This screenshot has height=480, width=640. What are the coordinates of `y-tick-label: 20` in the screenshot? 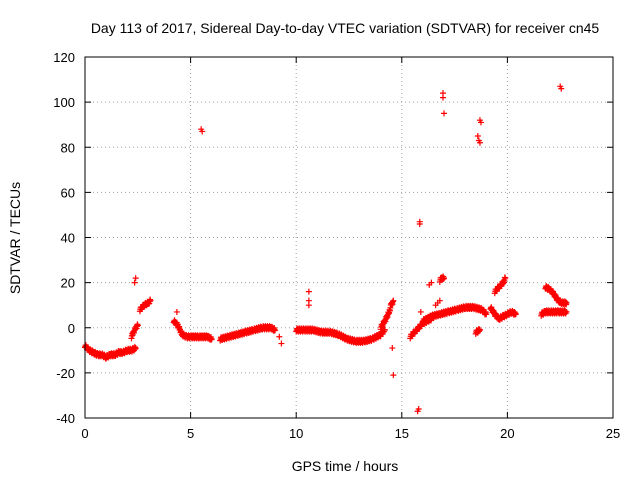 It's located at (68, 283).